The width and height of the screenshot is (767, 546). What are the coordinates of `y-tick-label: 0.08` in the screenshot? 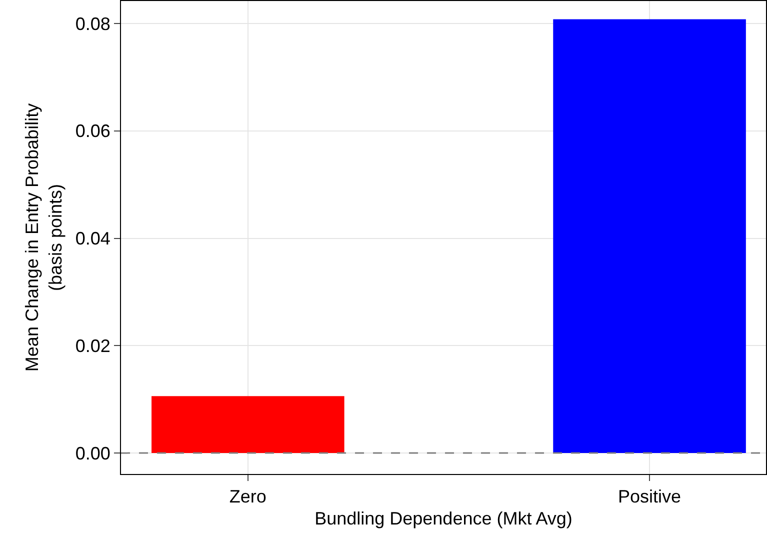 It's located at (92, 24).